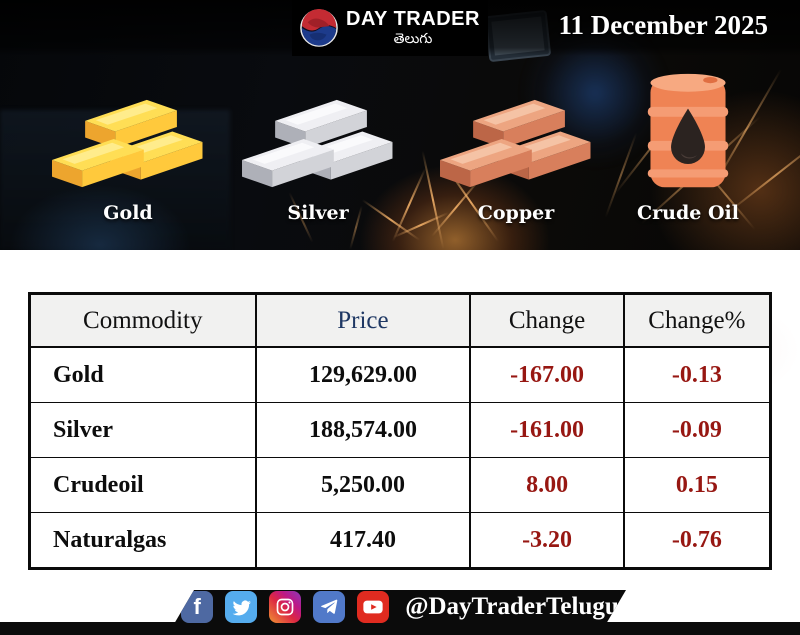  I want to click on cell-price: 5,250.00, so click(363, 485).